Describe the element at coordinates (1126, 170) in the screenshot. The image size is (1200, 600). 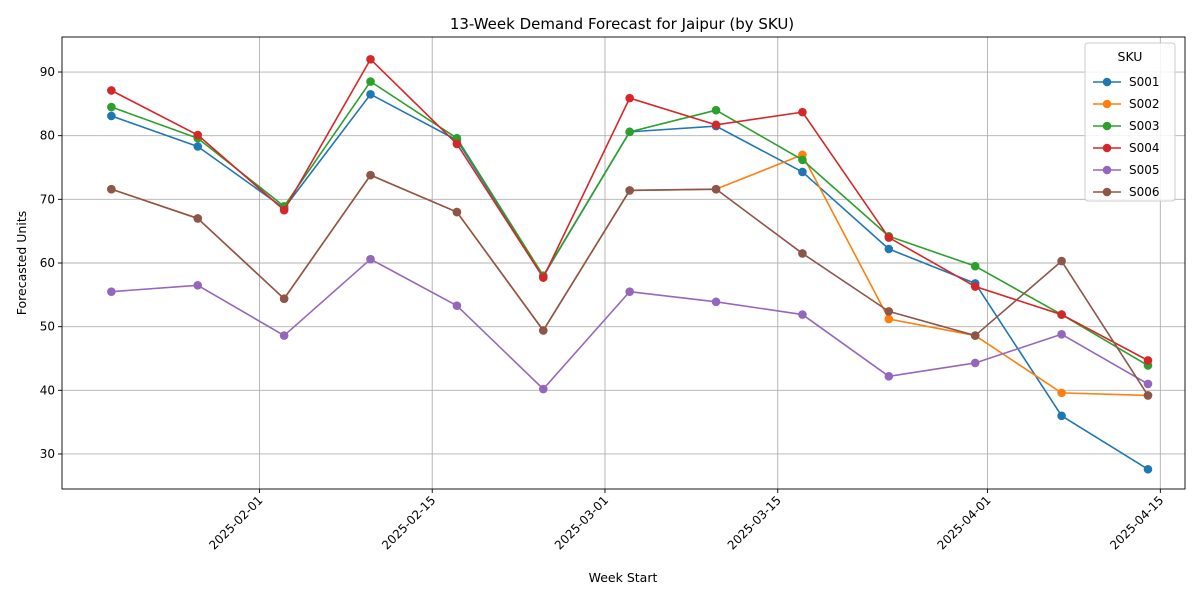
I see `legend-item: S005` at that location.